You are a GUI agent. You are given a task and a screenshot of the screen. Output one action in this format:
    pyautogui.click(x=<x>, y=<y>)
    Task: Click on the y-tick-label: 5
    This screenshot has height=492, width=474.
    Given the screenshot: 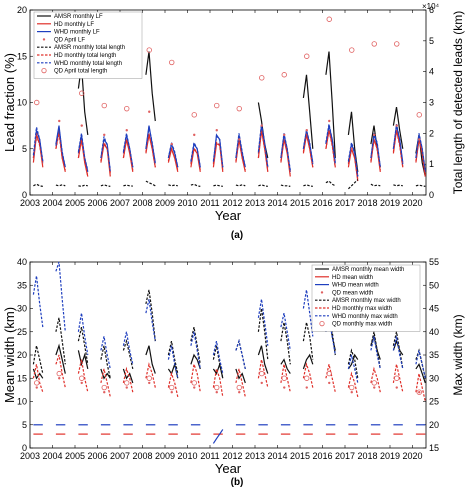 What is the action you would take?
    pyautogui.click(x=24, y=149)
    